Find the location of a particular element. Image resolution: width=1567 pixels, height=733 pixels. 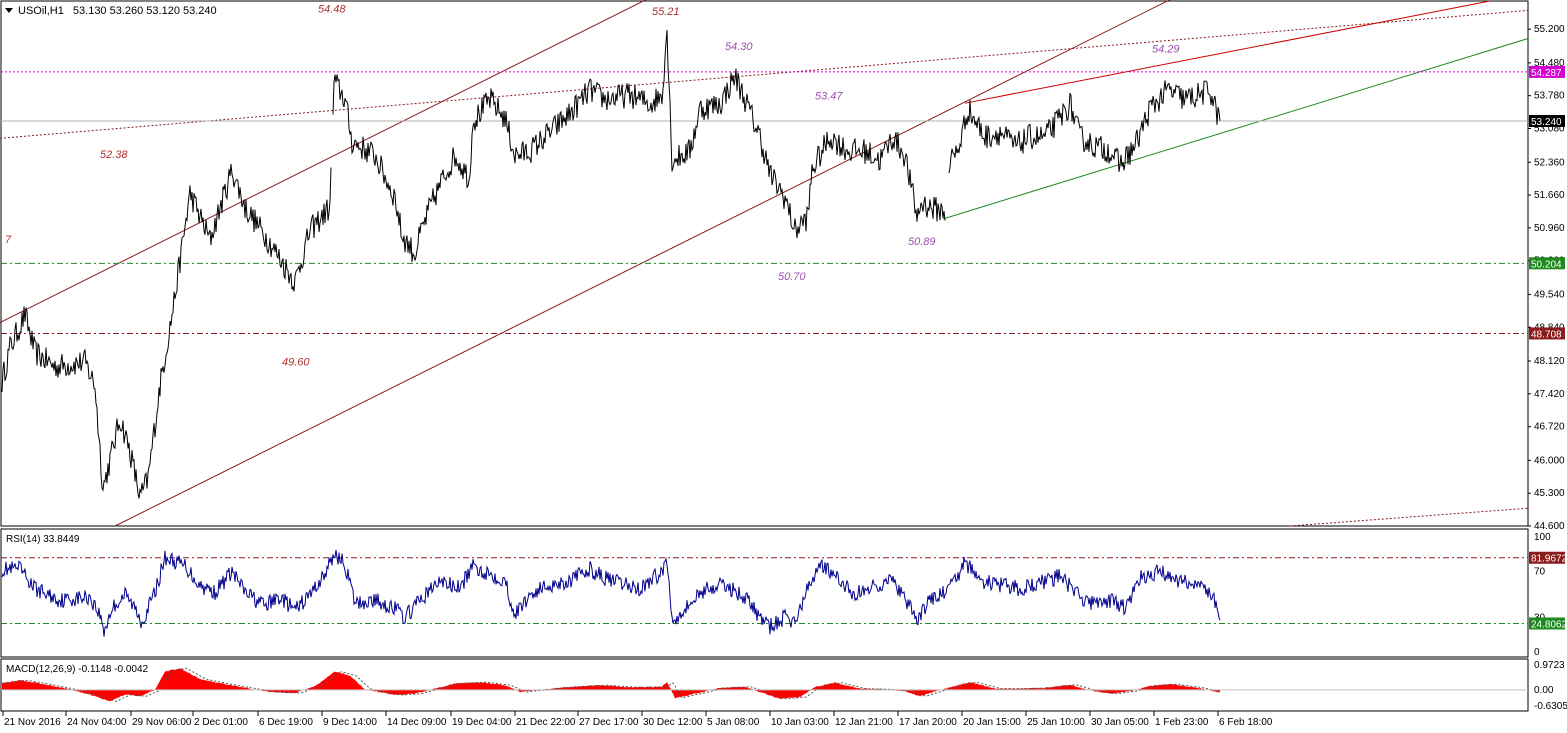

svg-text:USOil,H1 53.130 53.260 53.: USOil,H1 53.130 53.260 53.120 53.240 is located at coordinates (117, 11).